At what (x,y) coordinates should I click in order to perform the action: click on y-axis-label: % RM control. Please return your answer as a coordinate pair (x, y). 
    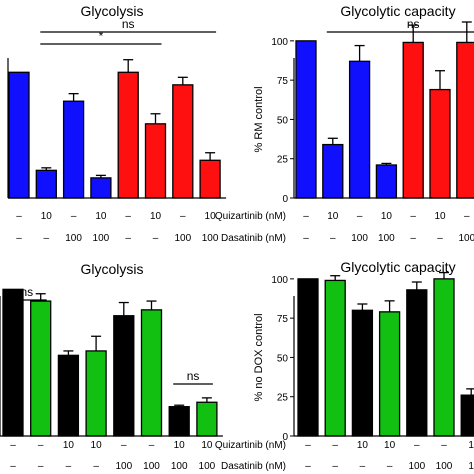
    Looking at the image, I should click on (259, 119).